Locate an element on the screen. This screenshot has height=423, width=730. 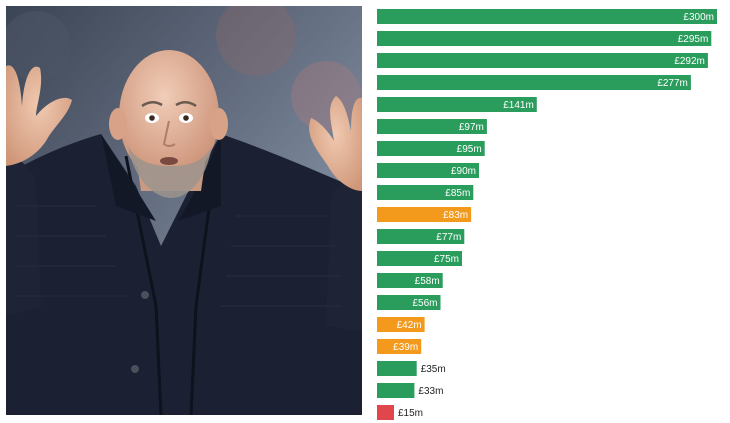
bar-value-label: £58m is located at coordinates (427, 281).